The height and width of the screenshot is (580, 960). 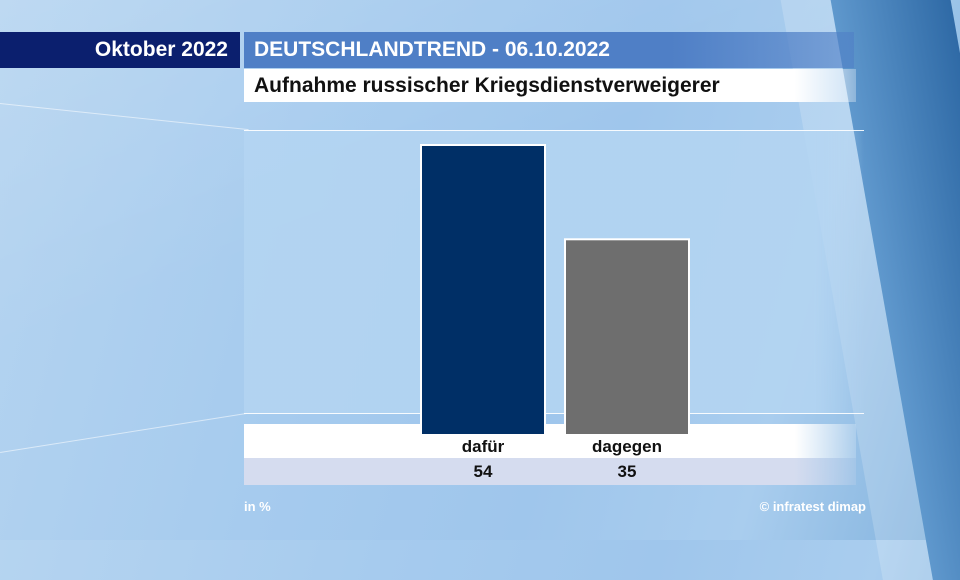 What do you see at coordinates (257, 506) in the screenshot?
I see `unit-note: in %` at bounding box center [257, 506].